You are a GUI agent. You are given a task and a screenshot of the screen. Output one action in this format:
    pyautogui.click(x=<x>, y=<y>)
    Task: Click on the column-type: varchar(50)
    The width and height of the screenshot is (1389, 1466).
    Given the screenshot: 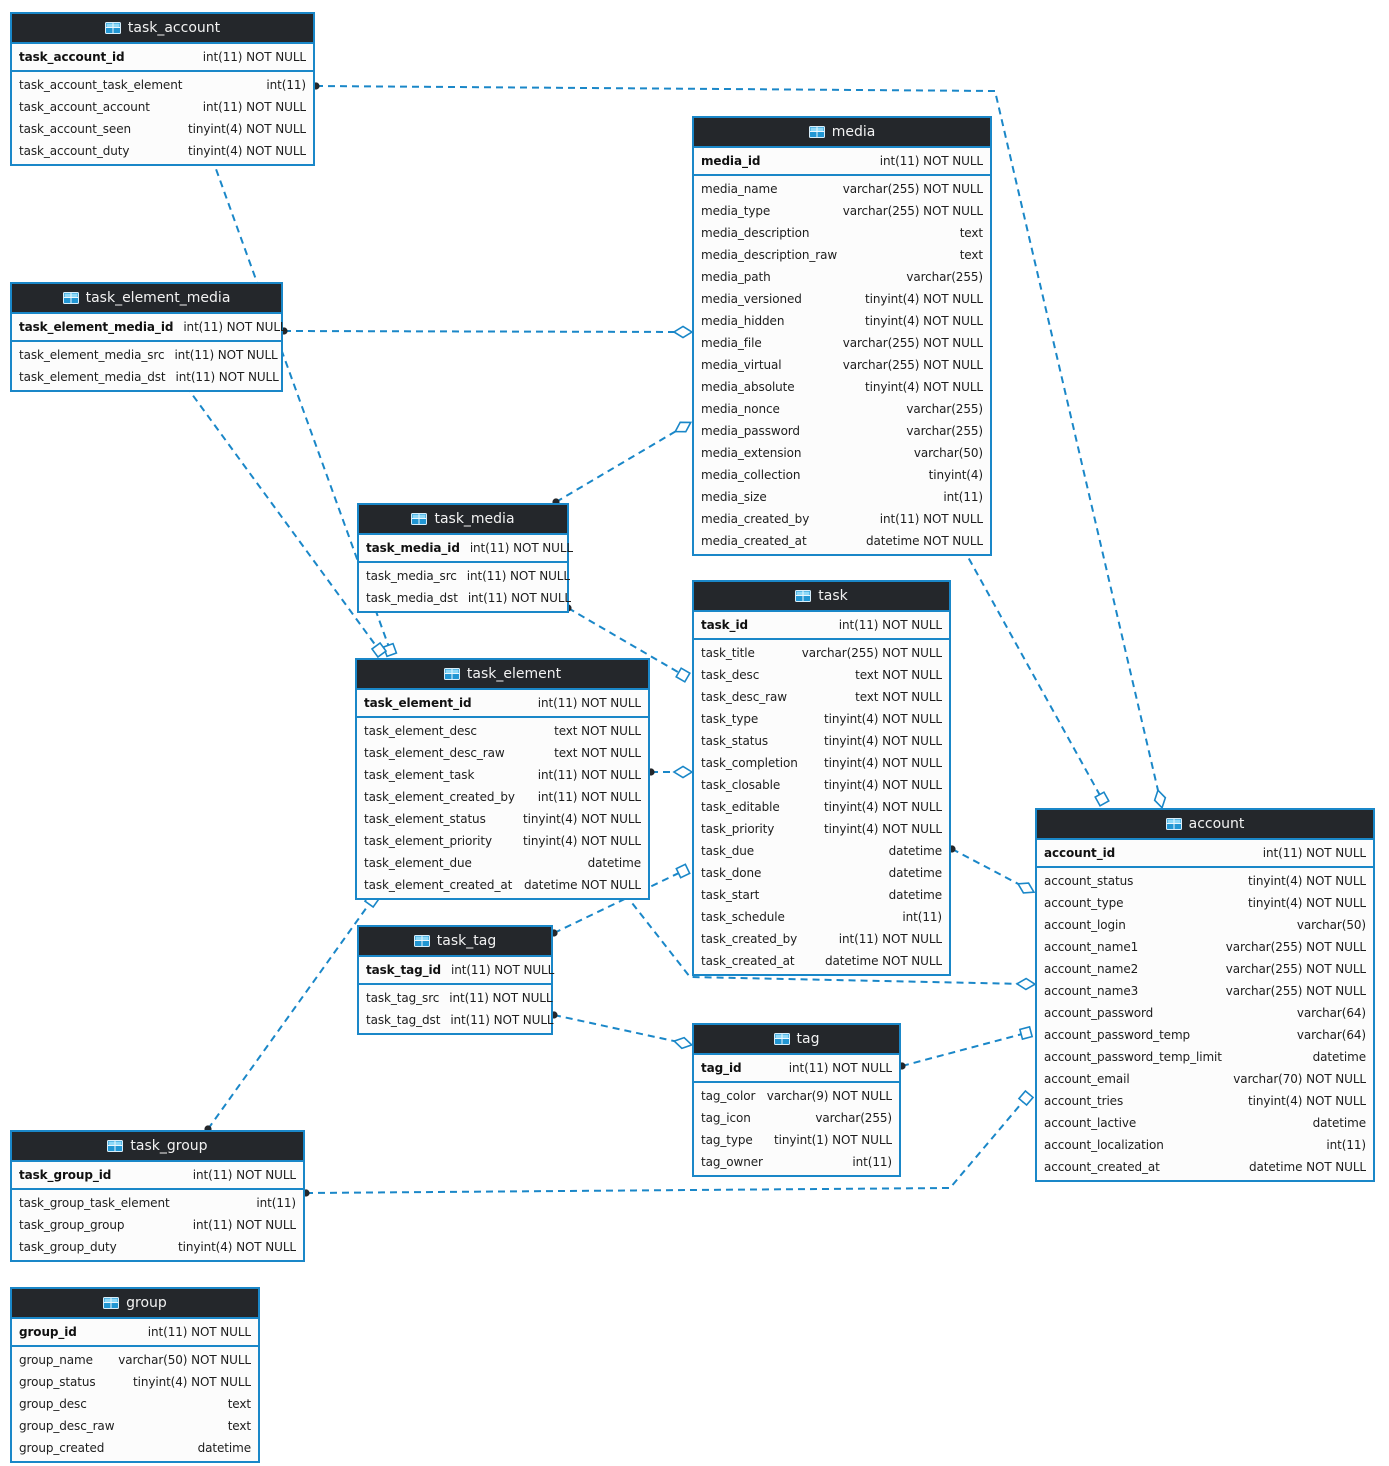 What is the action you would take?
    pyautogui.click(x=1331, y=925)
    